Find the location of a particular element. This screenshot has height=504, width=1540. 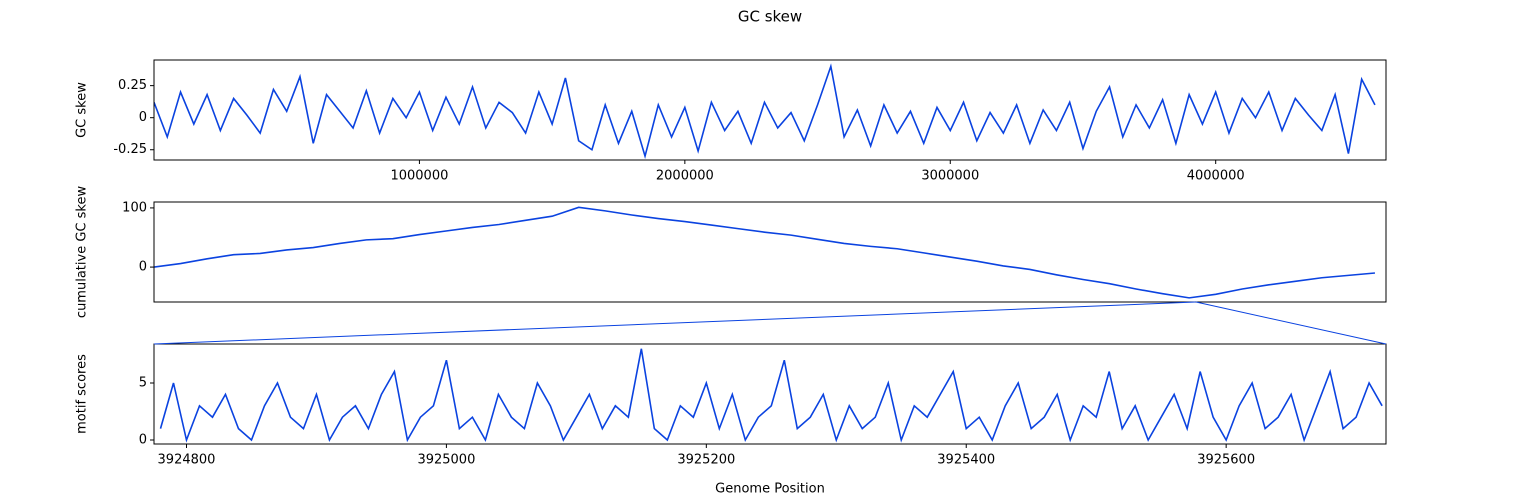

x-tick-label: 2000000 is located at coordinates (685, 176).